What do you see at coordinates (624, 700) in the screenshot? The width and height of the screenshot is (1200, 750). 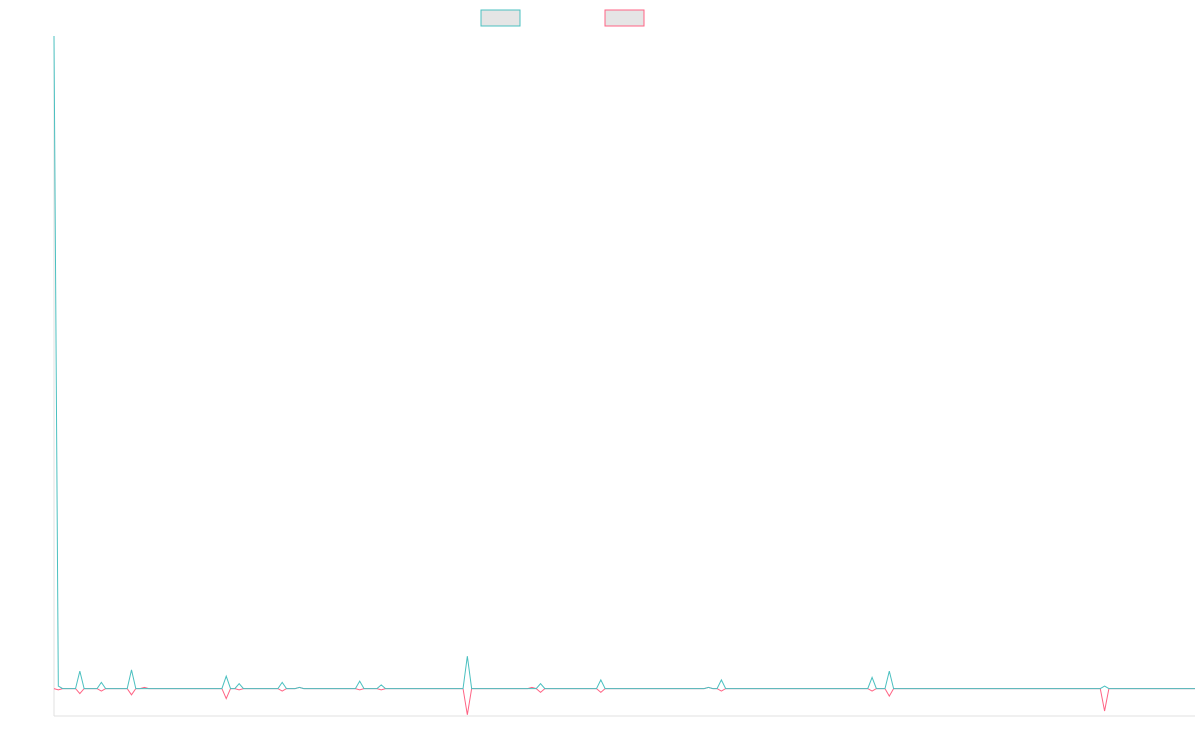 I see `series-line` at bounding box center [624, 700].